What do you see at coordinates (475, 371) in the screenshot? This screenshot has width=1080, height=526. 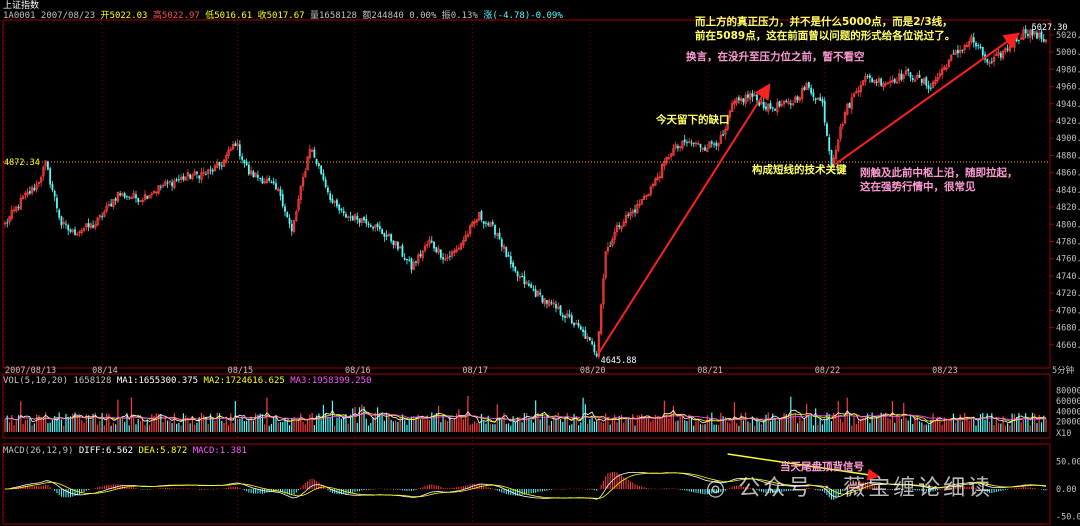 I see `date-tick-label: 08/17` at bounding box center [475, 371].